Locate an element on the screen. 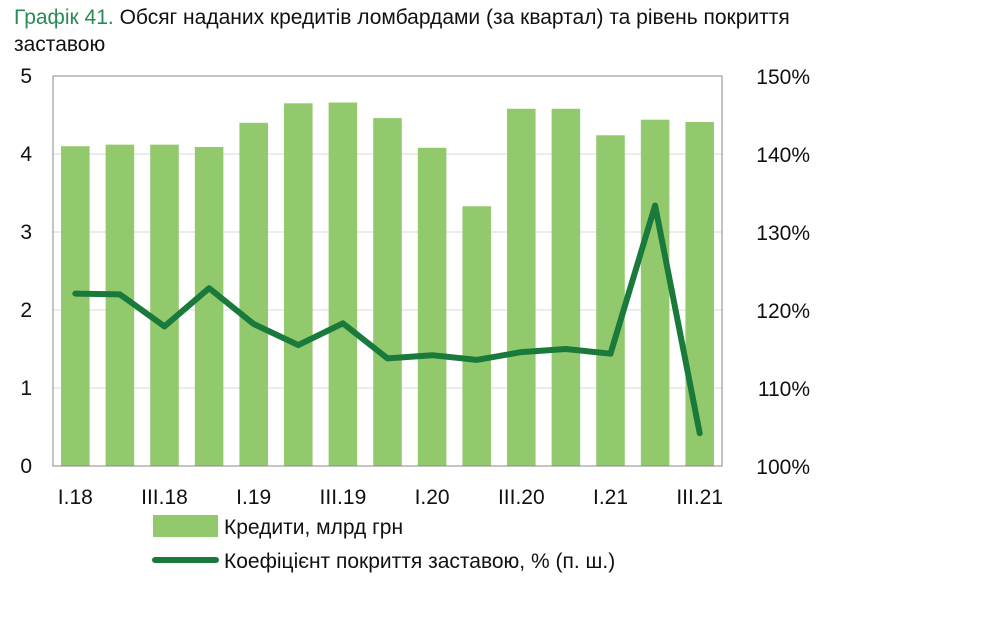 Image resolution: width=1000 pixels, height=624 pixels. x-tick-label: III.21 is located at coordinates (699, 497).